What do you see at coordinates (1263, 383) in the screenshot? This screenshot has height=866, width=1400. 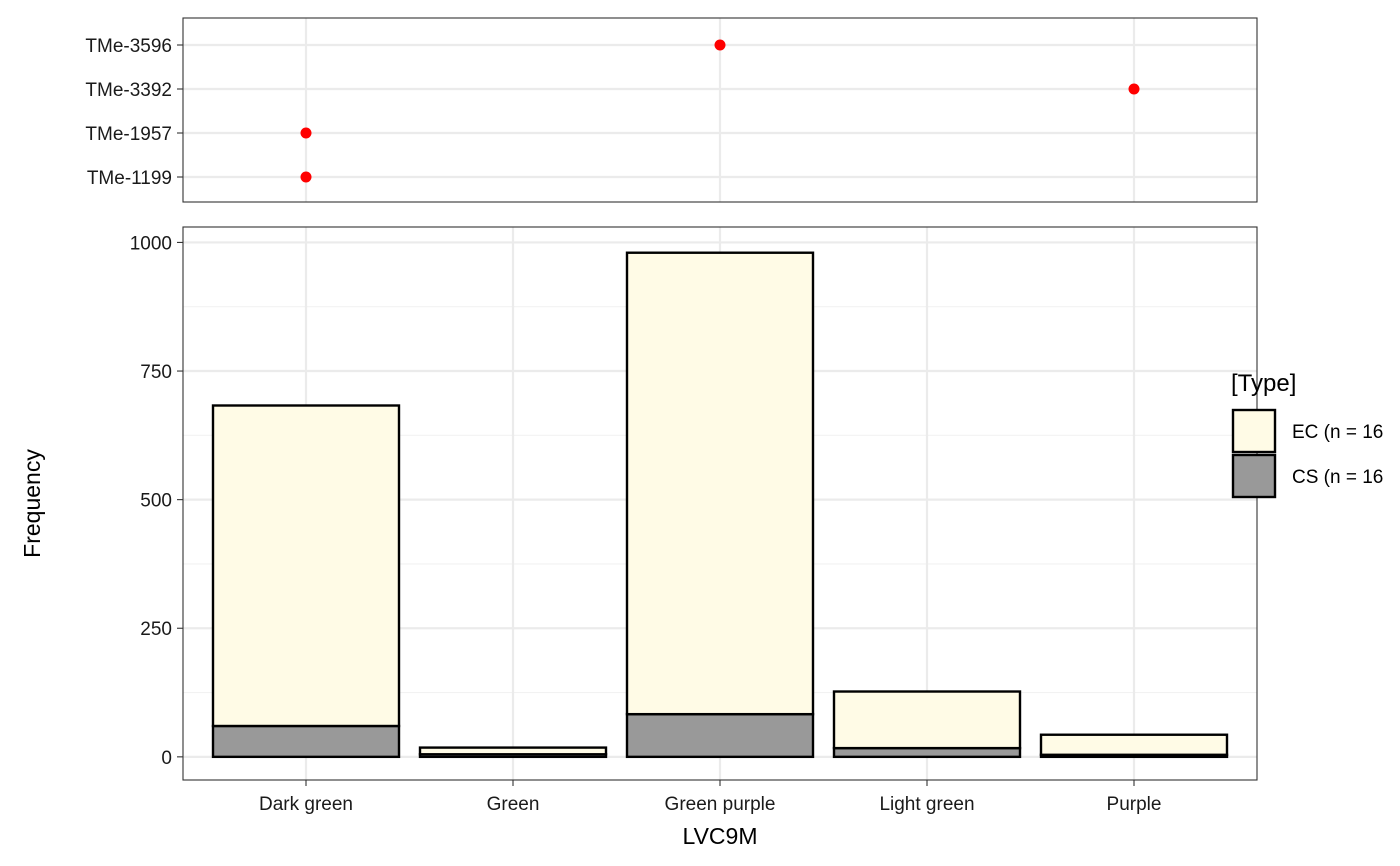 I see `legend-title: [Type]` at bounding box center [1263, 383].